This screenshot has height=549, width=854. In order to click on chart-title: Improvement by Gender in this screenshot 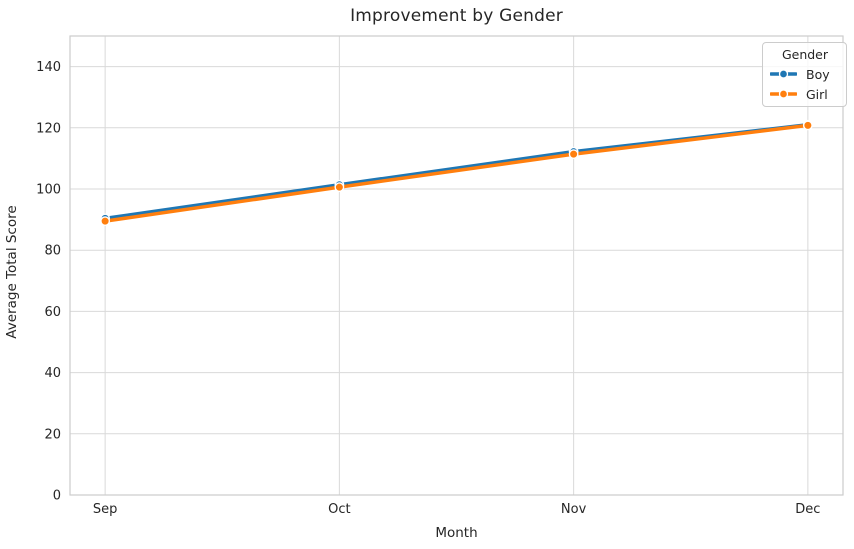, I will do `click(456, 16)`.